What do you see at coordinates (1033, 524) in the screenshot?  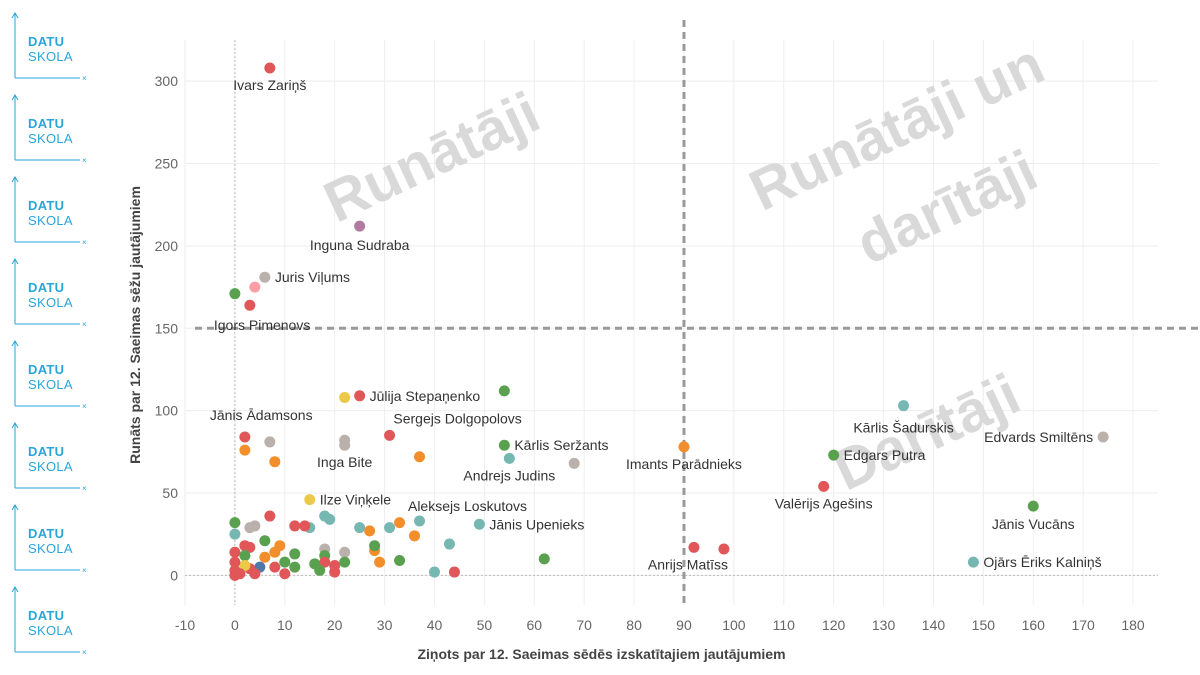 I see `point-label: Jānis Vucāns` at bounding box center [1033, 524].